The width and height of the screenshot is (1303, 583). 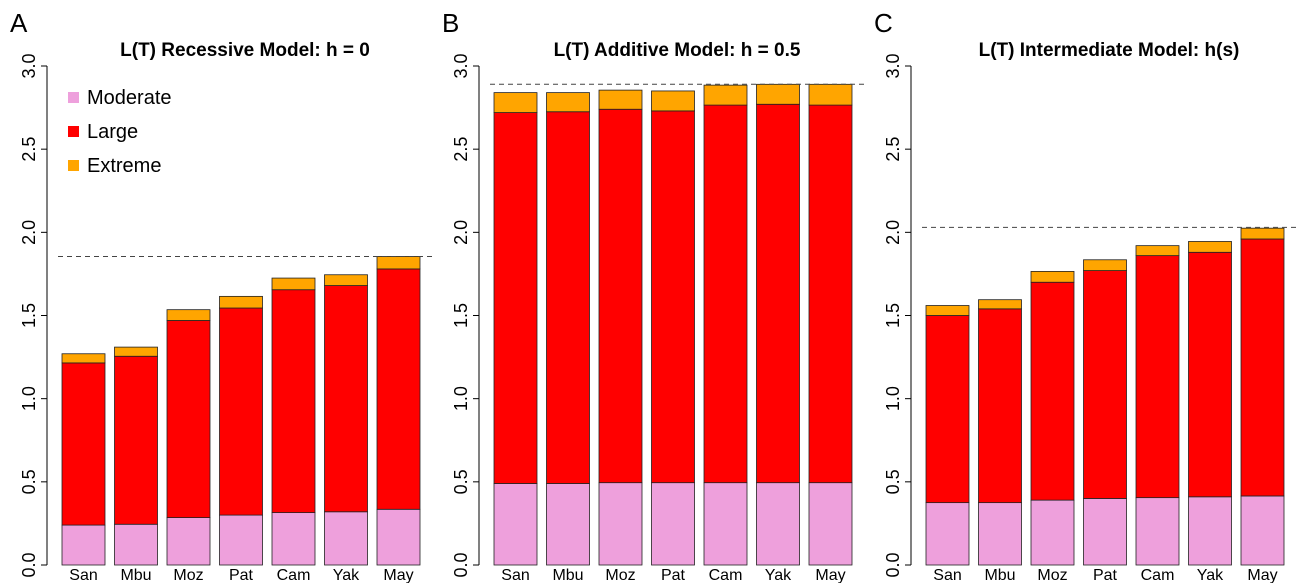 I want to click on chart-title: L(T) Intermediate Model: h(s), so click(x=1109, y=50).